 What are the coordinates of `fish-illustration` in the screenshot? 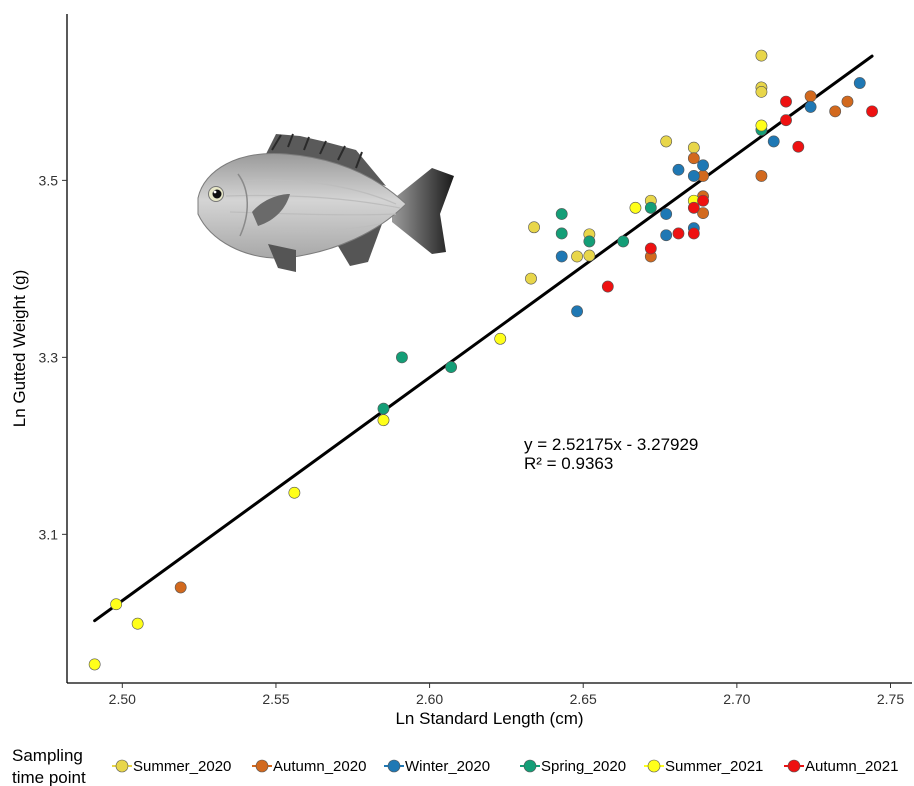 It's located at (325, 202).